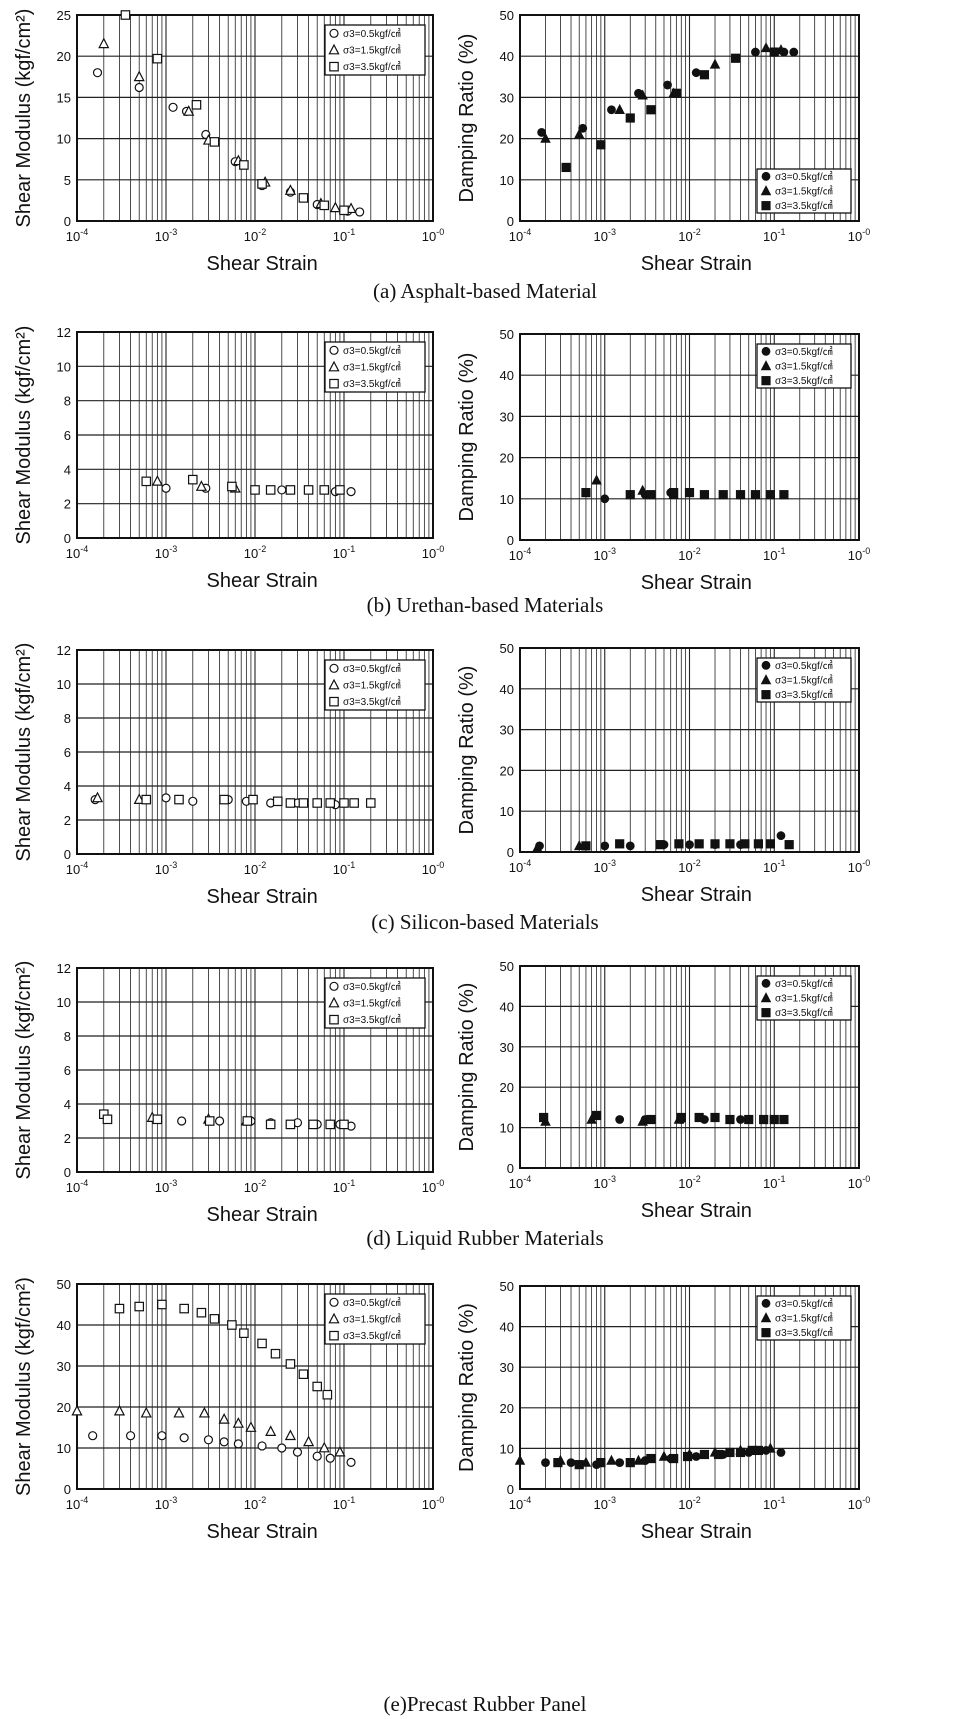 The image size is (971, 1719). I want to click on y-tick-label: 12, so click(64, 650).